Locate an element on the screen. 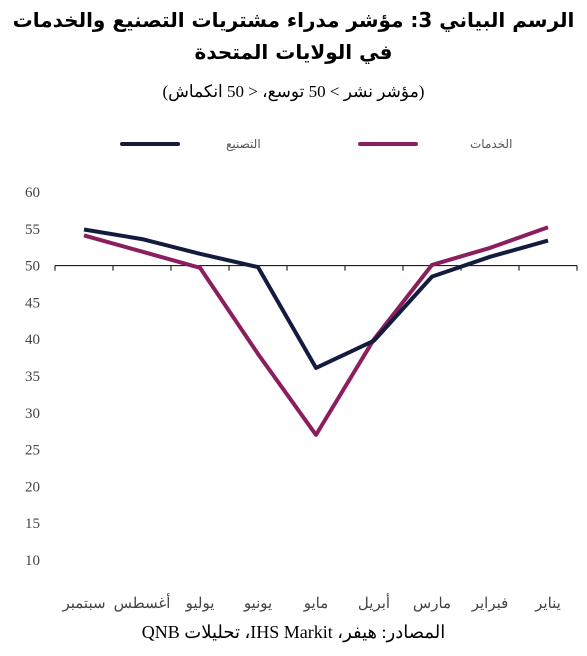 This screenshot has width=587, height=656. y-tick-label: 60 is located at coordinates (32, 193).